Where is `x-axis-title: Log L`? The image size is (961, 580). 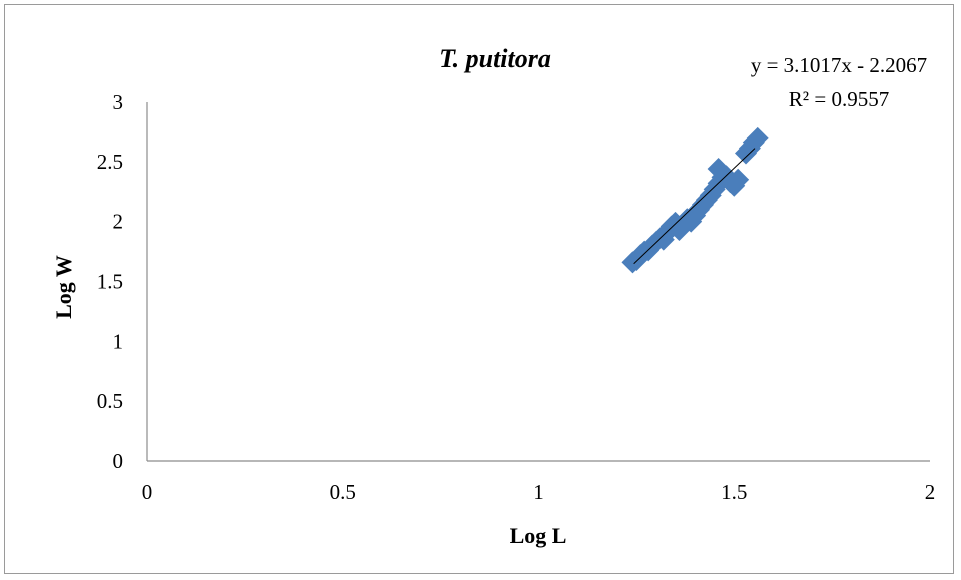 x-axis-title: Log L is located at coordinates (538, 535).